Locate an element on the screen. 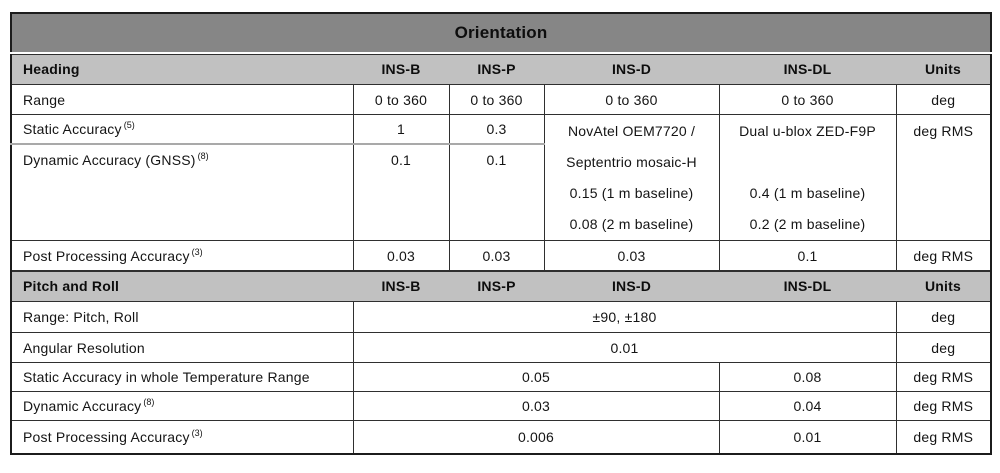 The height and width of the screenshot is (473, 1000). insdl-line-receiver: Dual u-blox ZED-F9P is located at coordinates (807, 131).